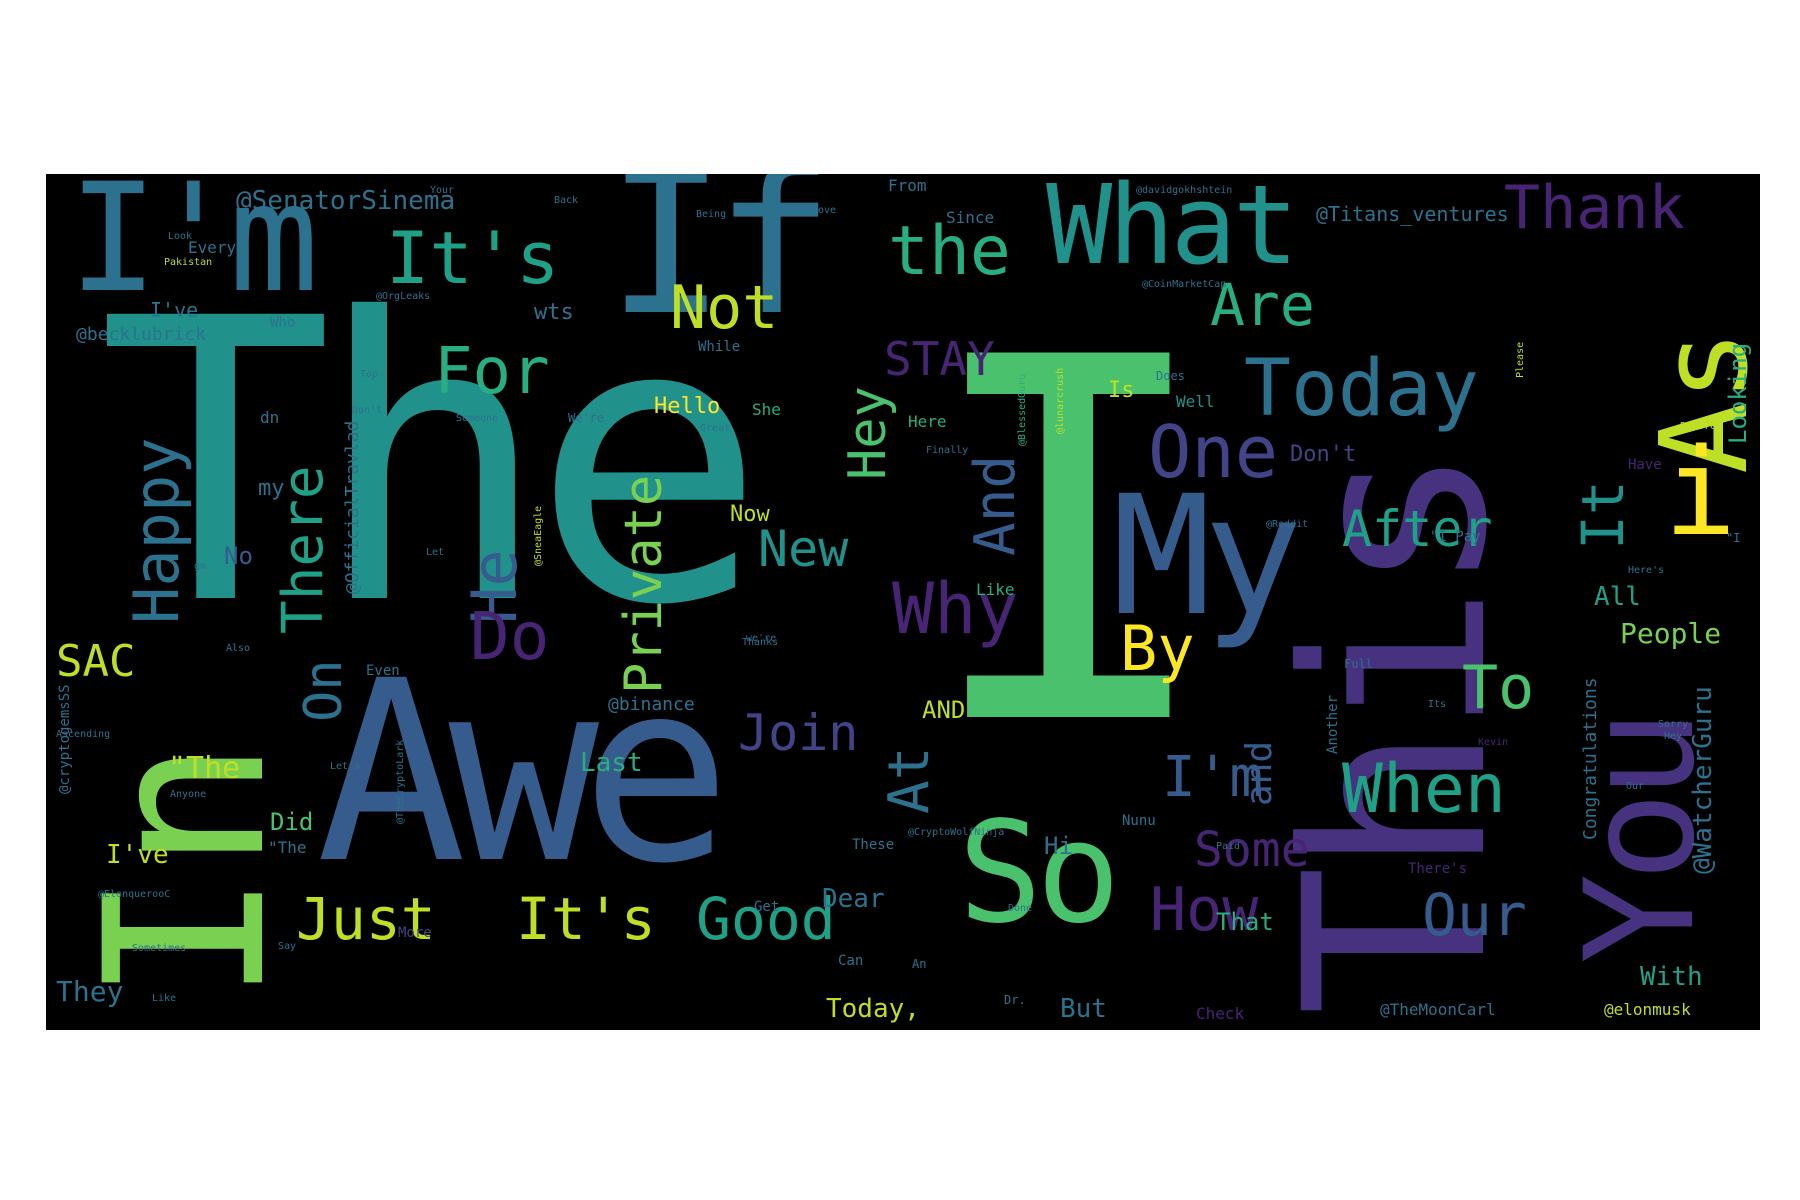 The height and width of the screenshot is (1200, 1800). Describe the element at coordinates (995, 589) in the screenshot. I see `word-like: Like` at that location.